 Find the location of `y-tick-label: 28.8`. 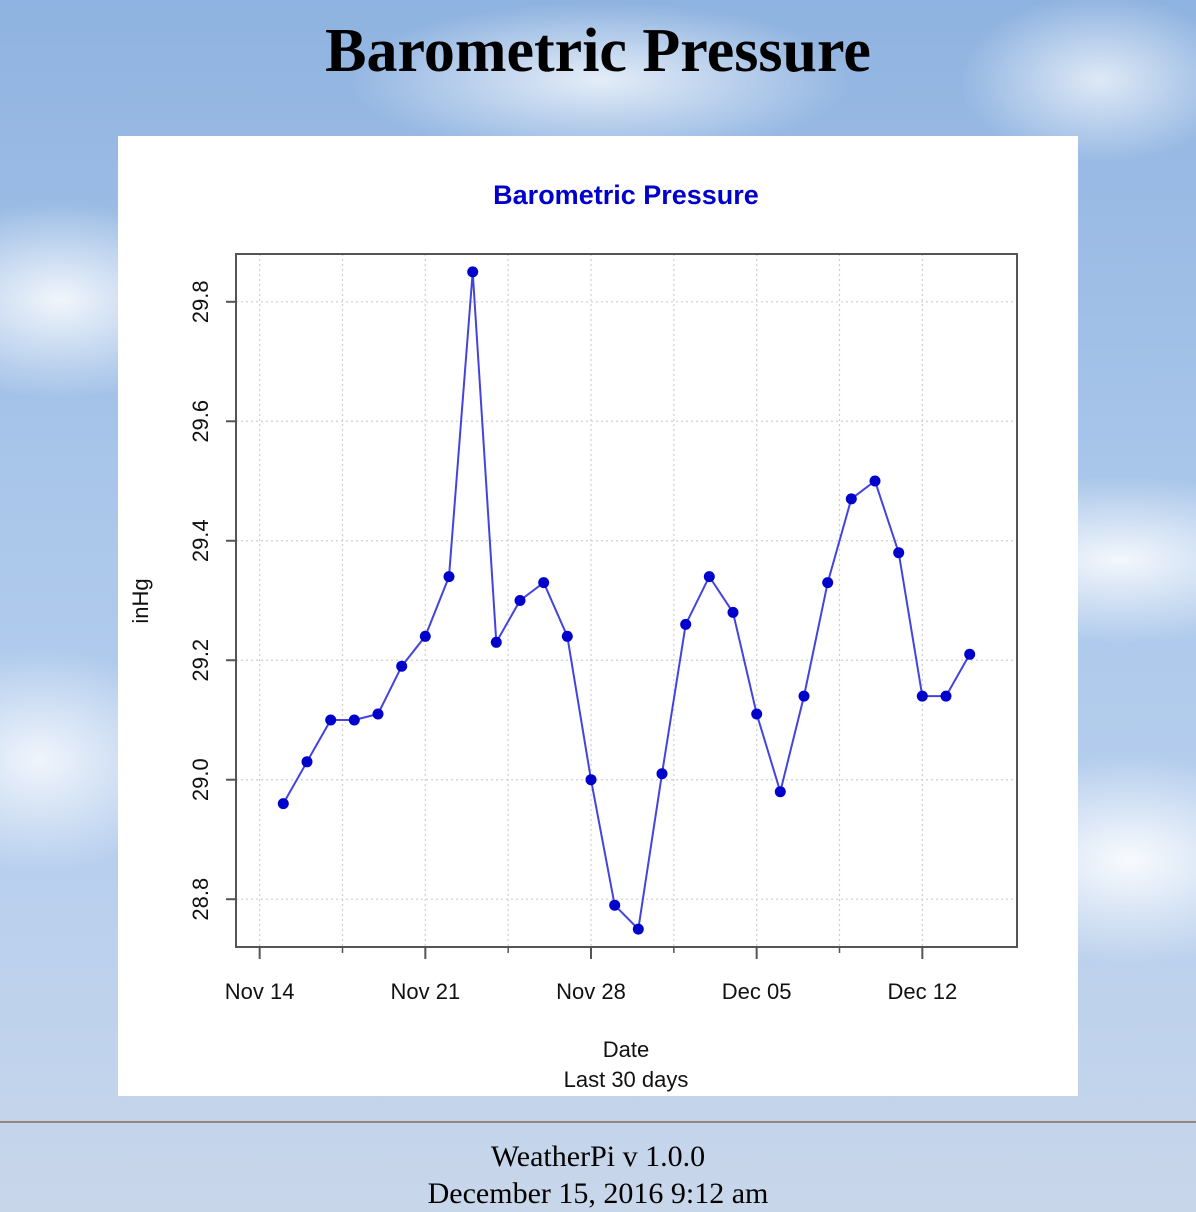

y-tick-label: 28.8 is located at coordinates (200, 899).